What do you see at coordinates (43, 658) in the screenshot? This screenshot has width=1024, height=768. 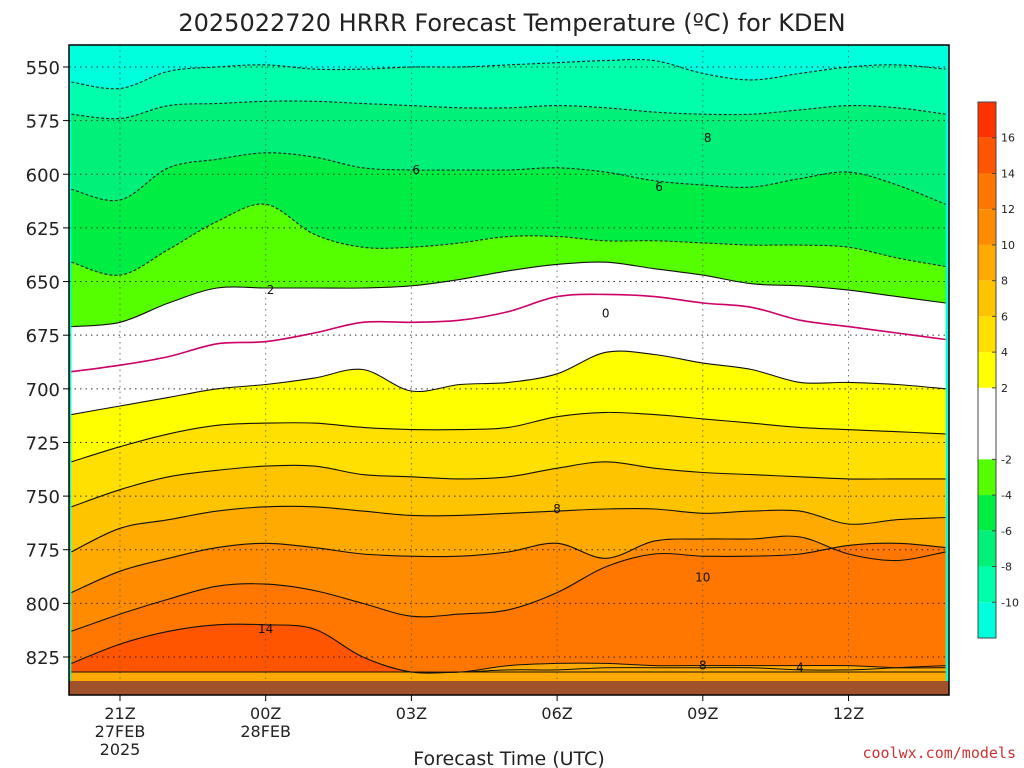 I see `y-tick-label: 825` at bounding box center [43, 658].